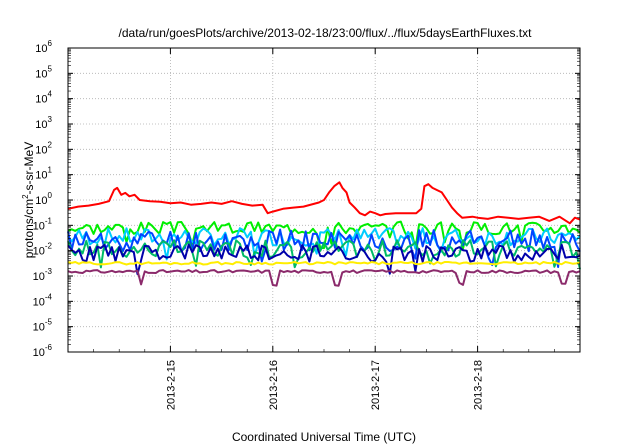  Describe the element at coordinates (171, 385) in the screenshot. I see `x-tick-label: 2013-2-15` at that location.